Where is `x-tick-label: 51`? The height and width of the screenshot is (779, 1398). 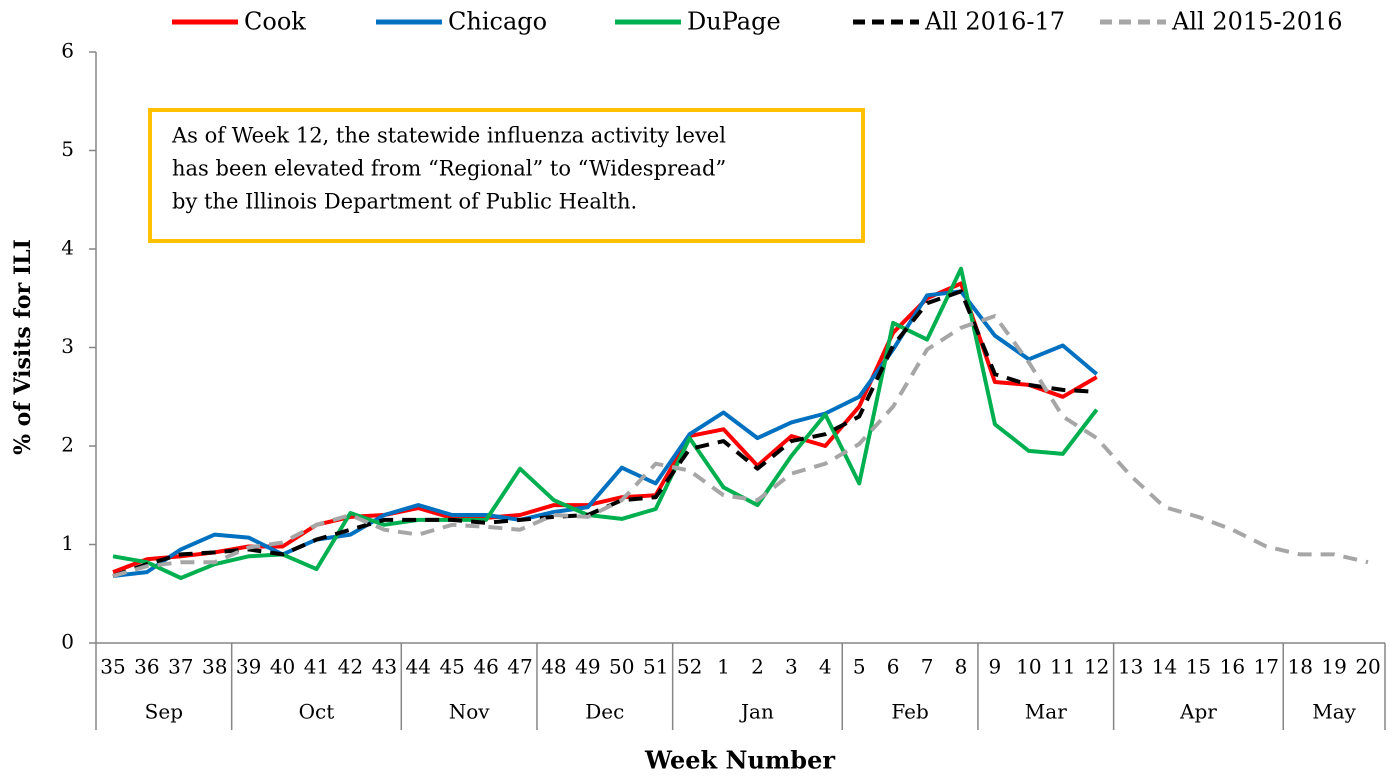
x-tick-label: 51 is located at coordinates (655, 667).